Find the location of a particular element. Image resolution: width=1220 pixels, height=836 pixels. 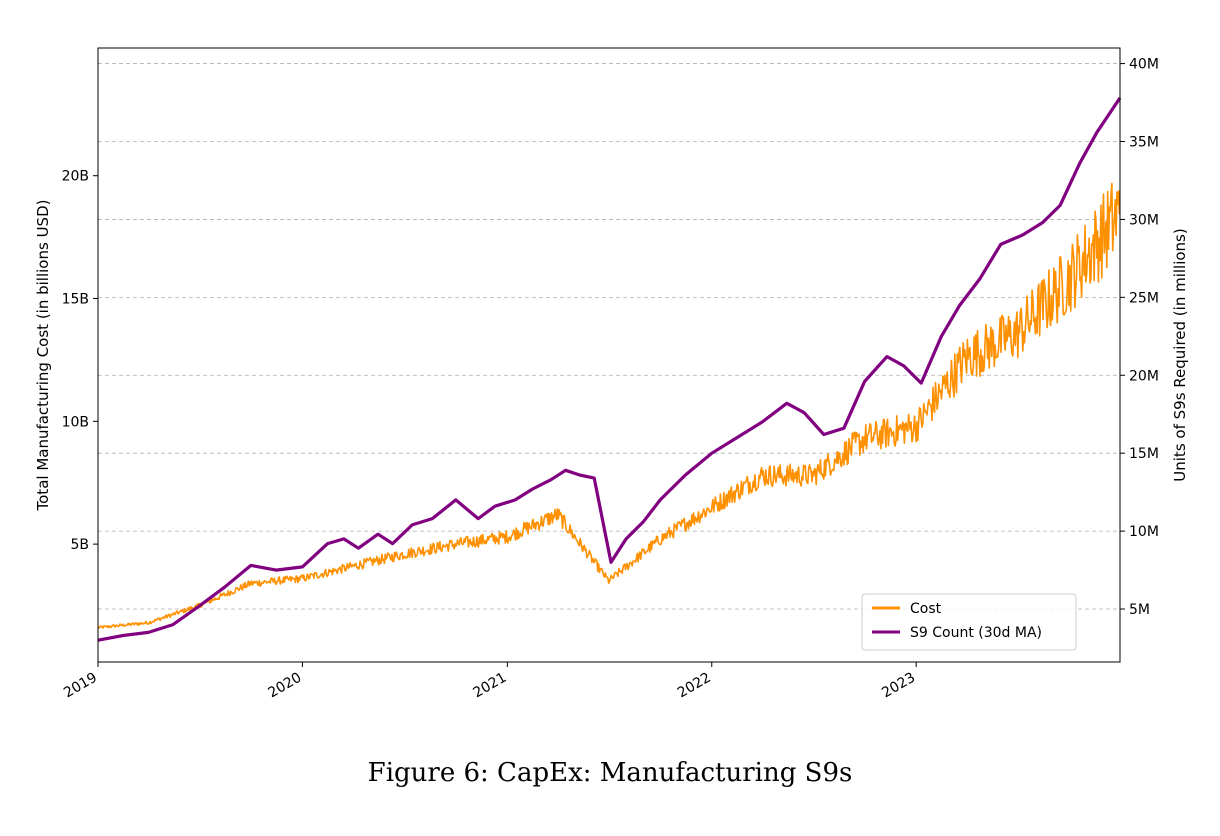

legend: Cost S9 Count (30d MA) is located at coordinates (969, 622).